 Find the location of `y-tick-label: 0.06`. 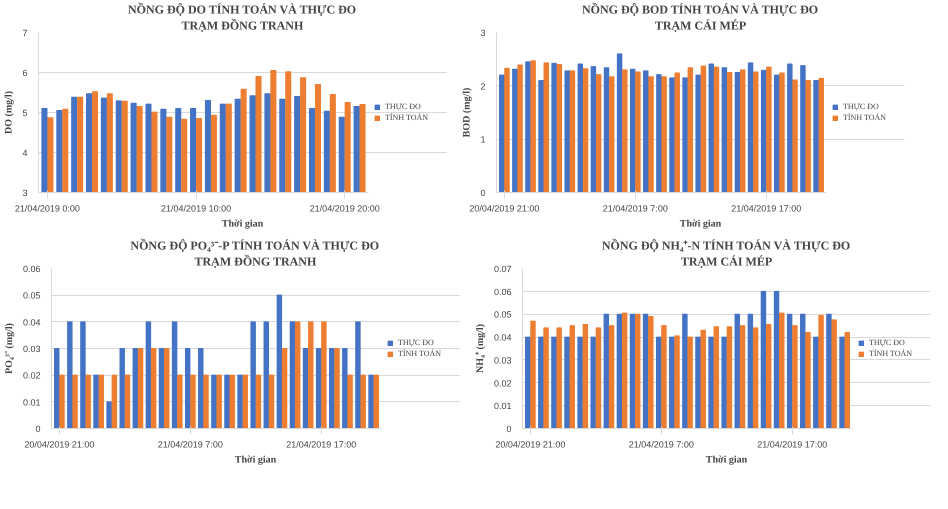

y-tick-label: 0.06 is located at coordinates (31, 269).